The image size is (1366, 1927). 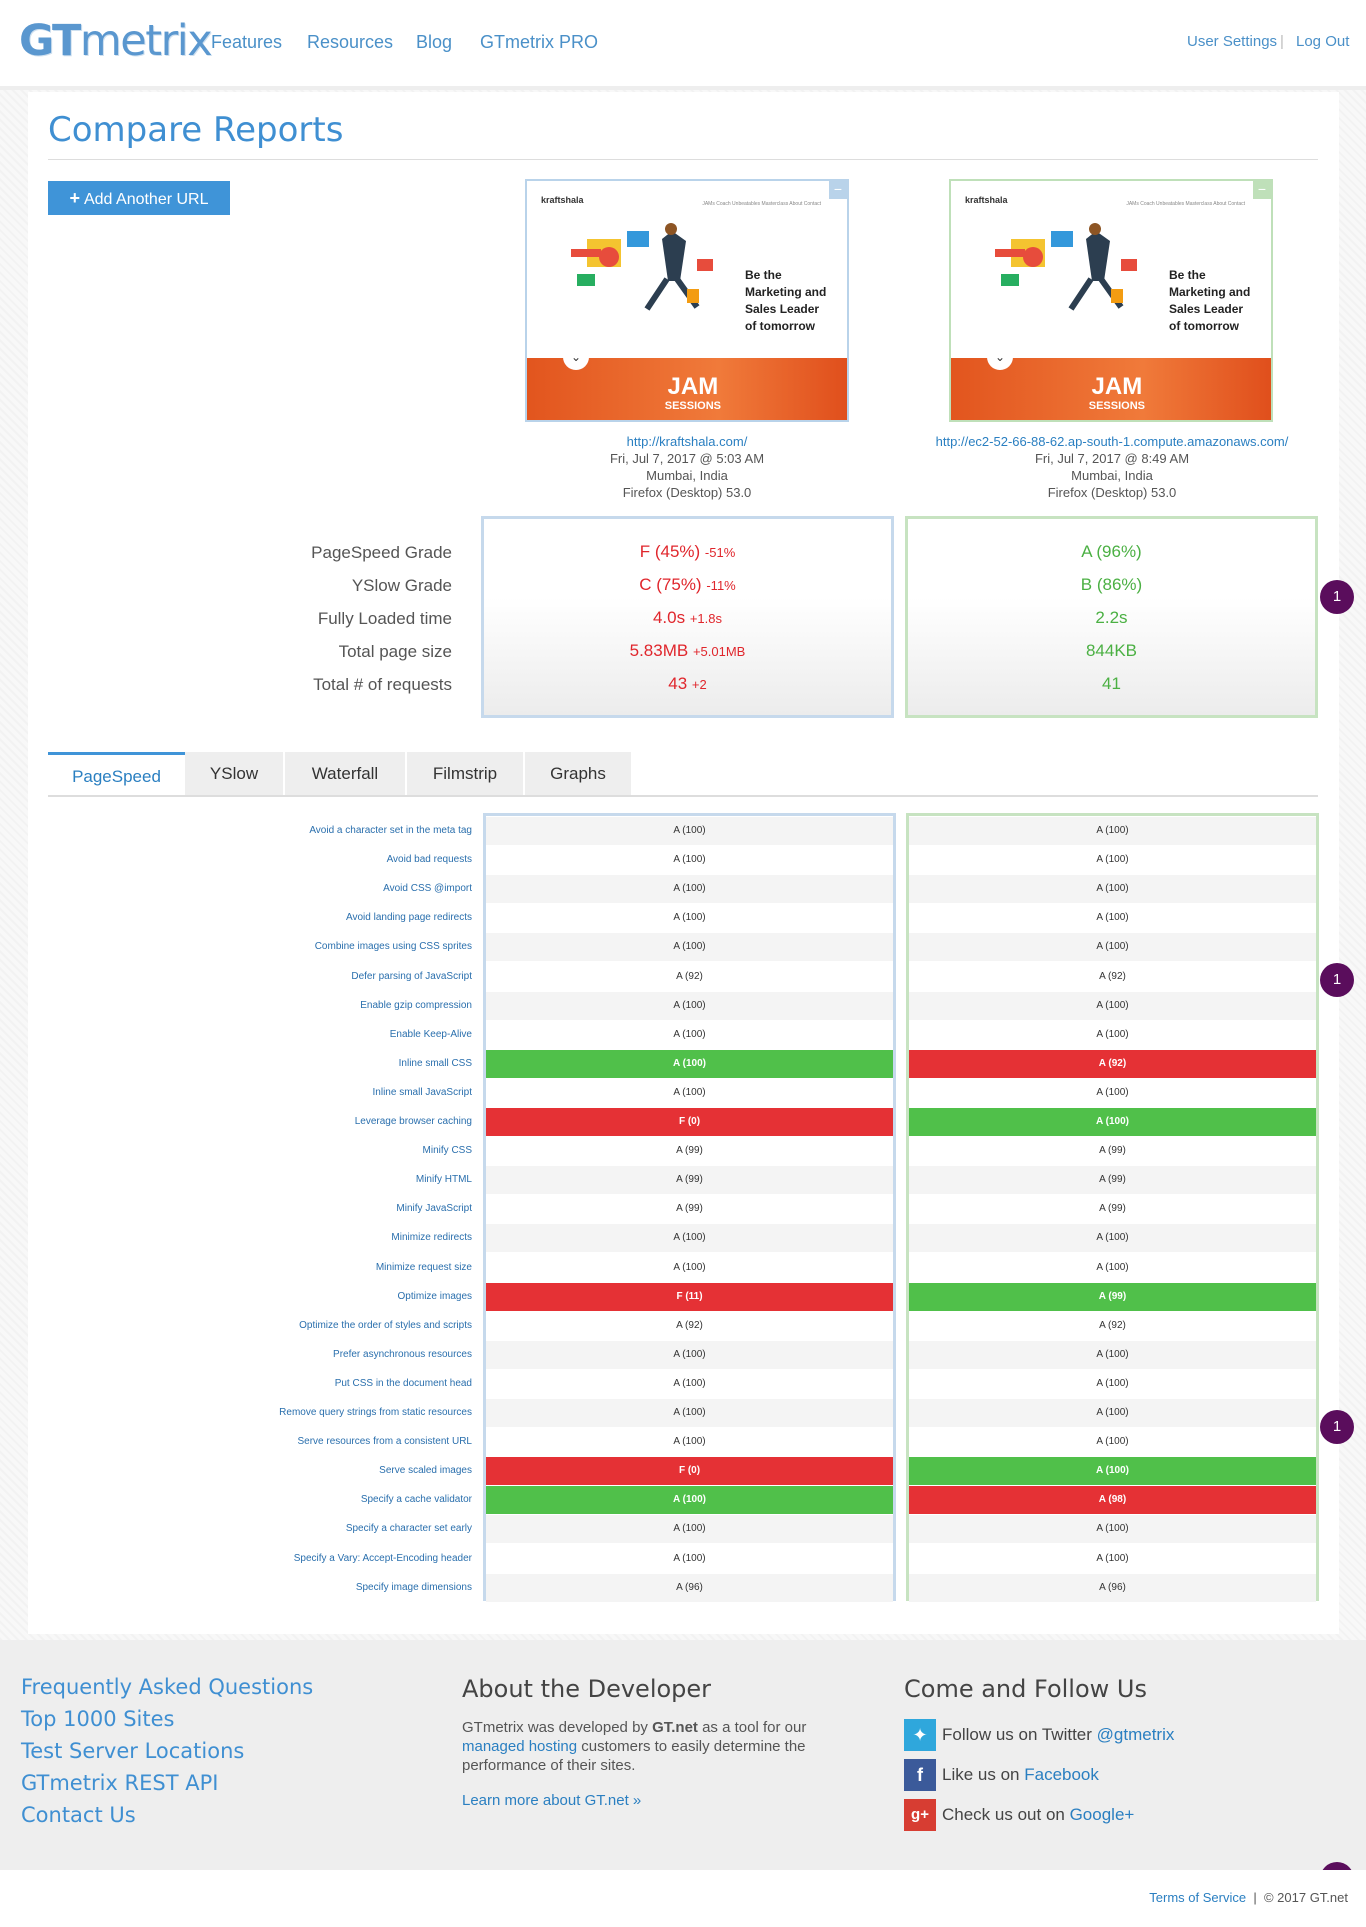 I want to click on about-heading: About the Developer, so click(x=587, y=1689).